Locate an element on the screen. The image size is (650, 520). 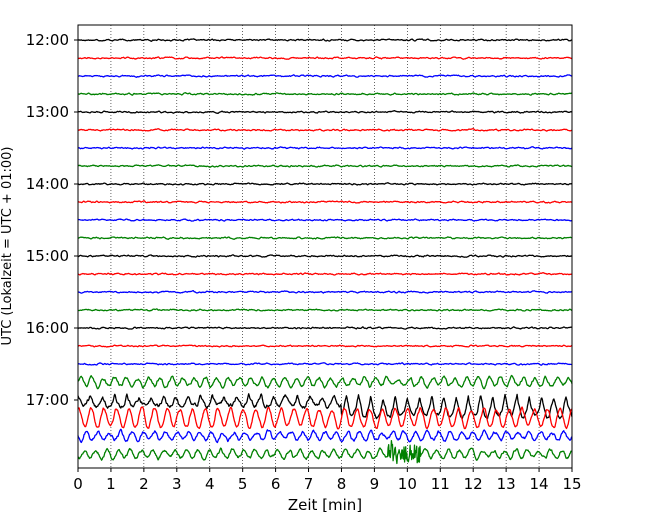
x-tick-label-2: 2 is located at coordinates (144, 484).